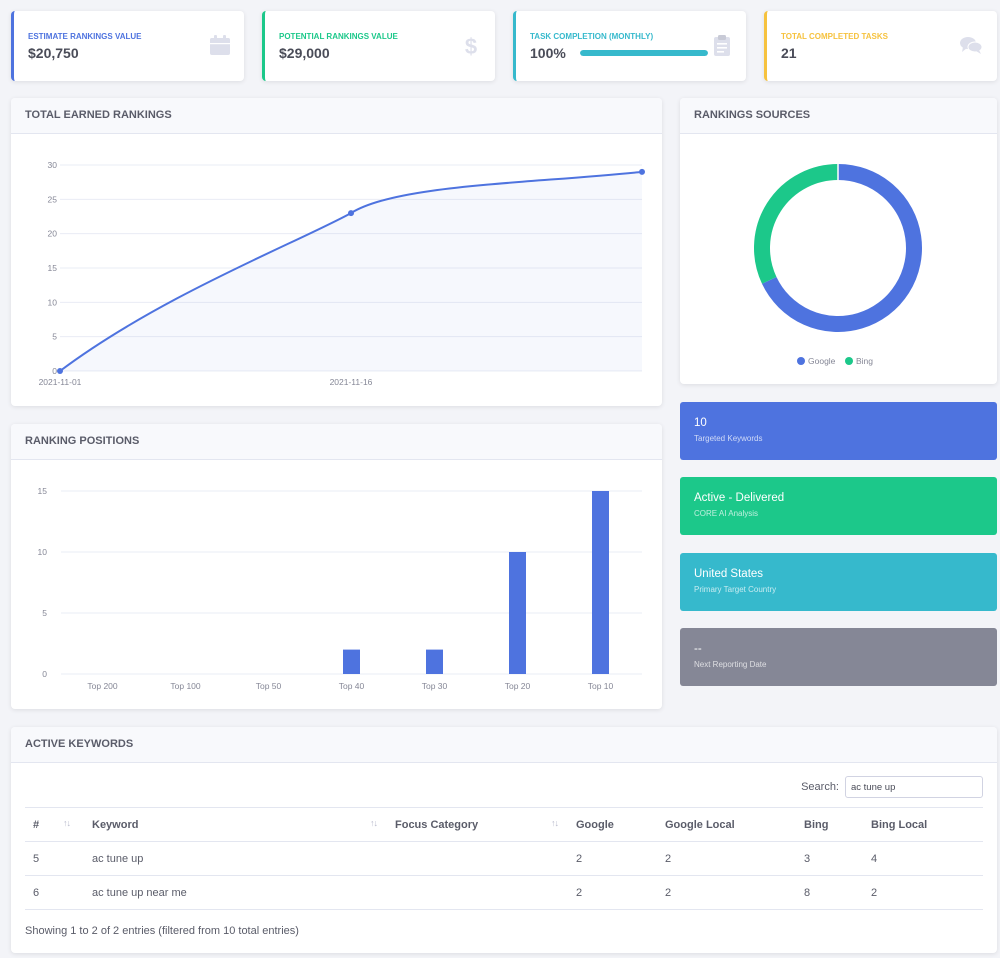  I want to click on stat-label: Total Completed Tasks, so click(834, 36).